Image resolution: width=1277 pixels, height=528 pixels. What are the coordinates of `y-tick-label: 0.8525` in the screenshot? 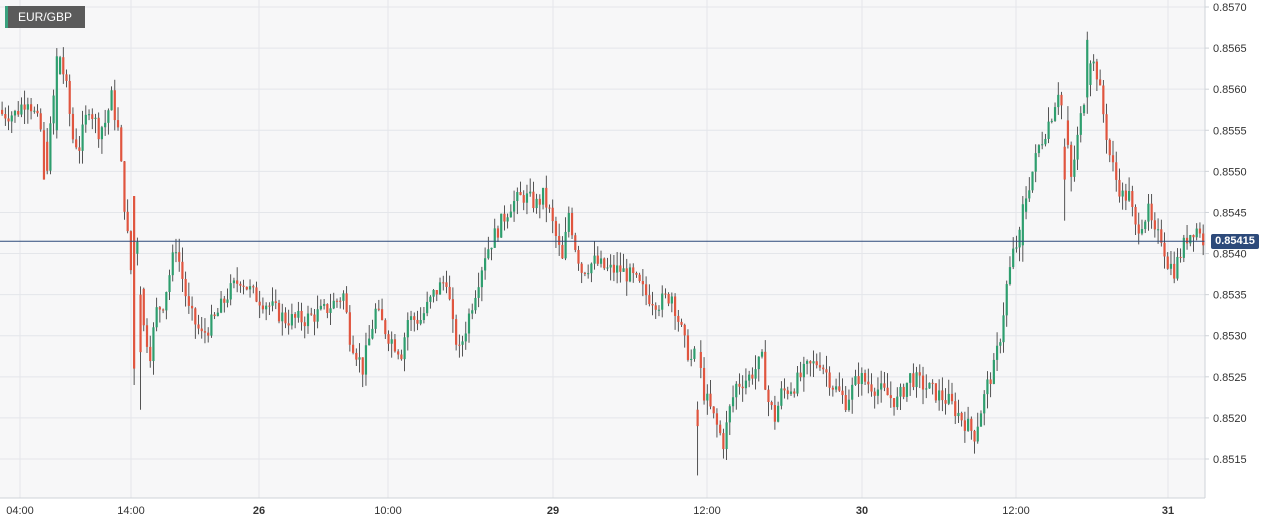 It's located at (1230, 378).